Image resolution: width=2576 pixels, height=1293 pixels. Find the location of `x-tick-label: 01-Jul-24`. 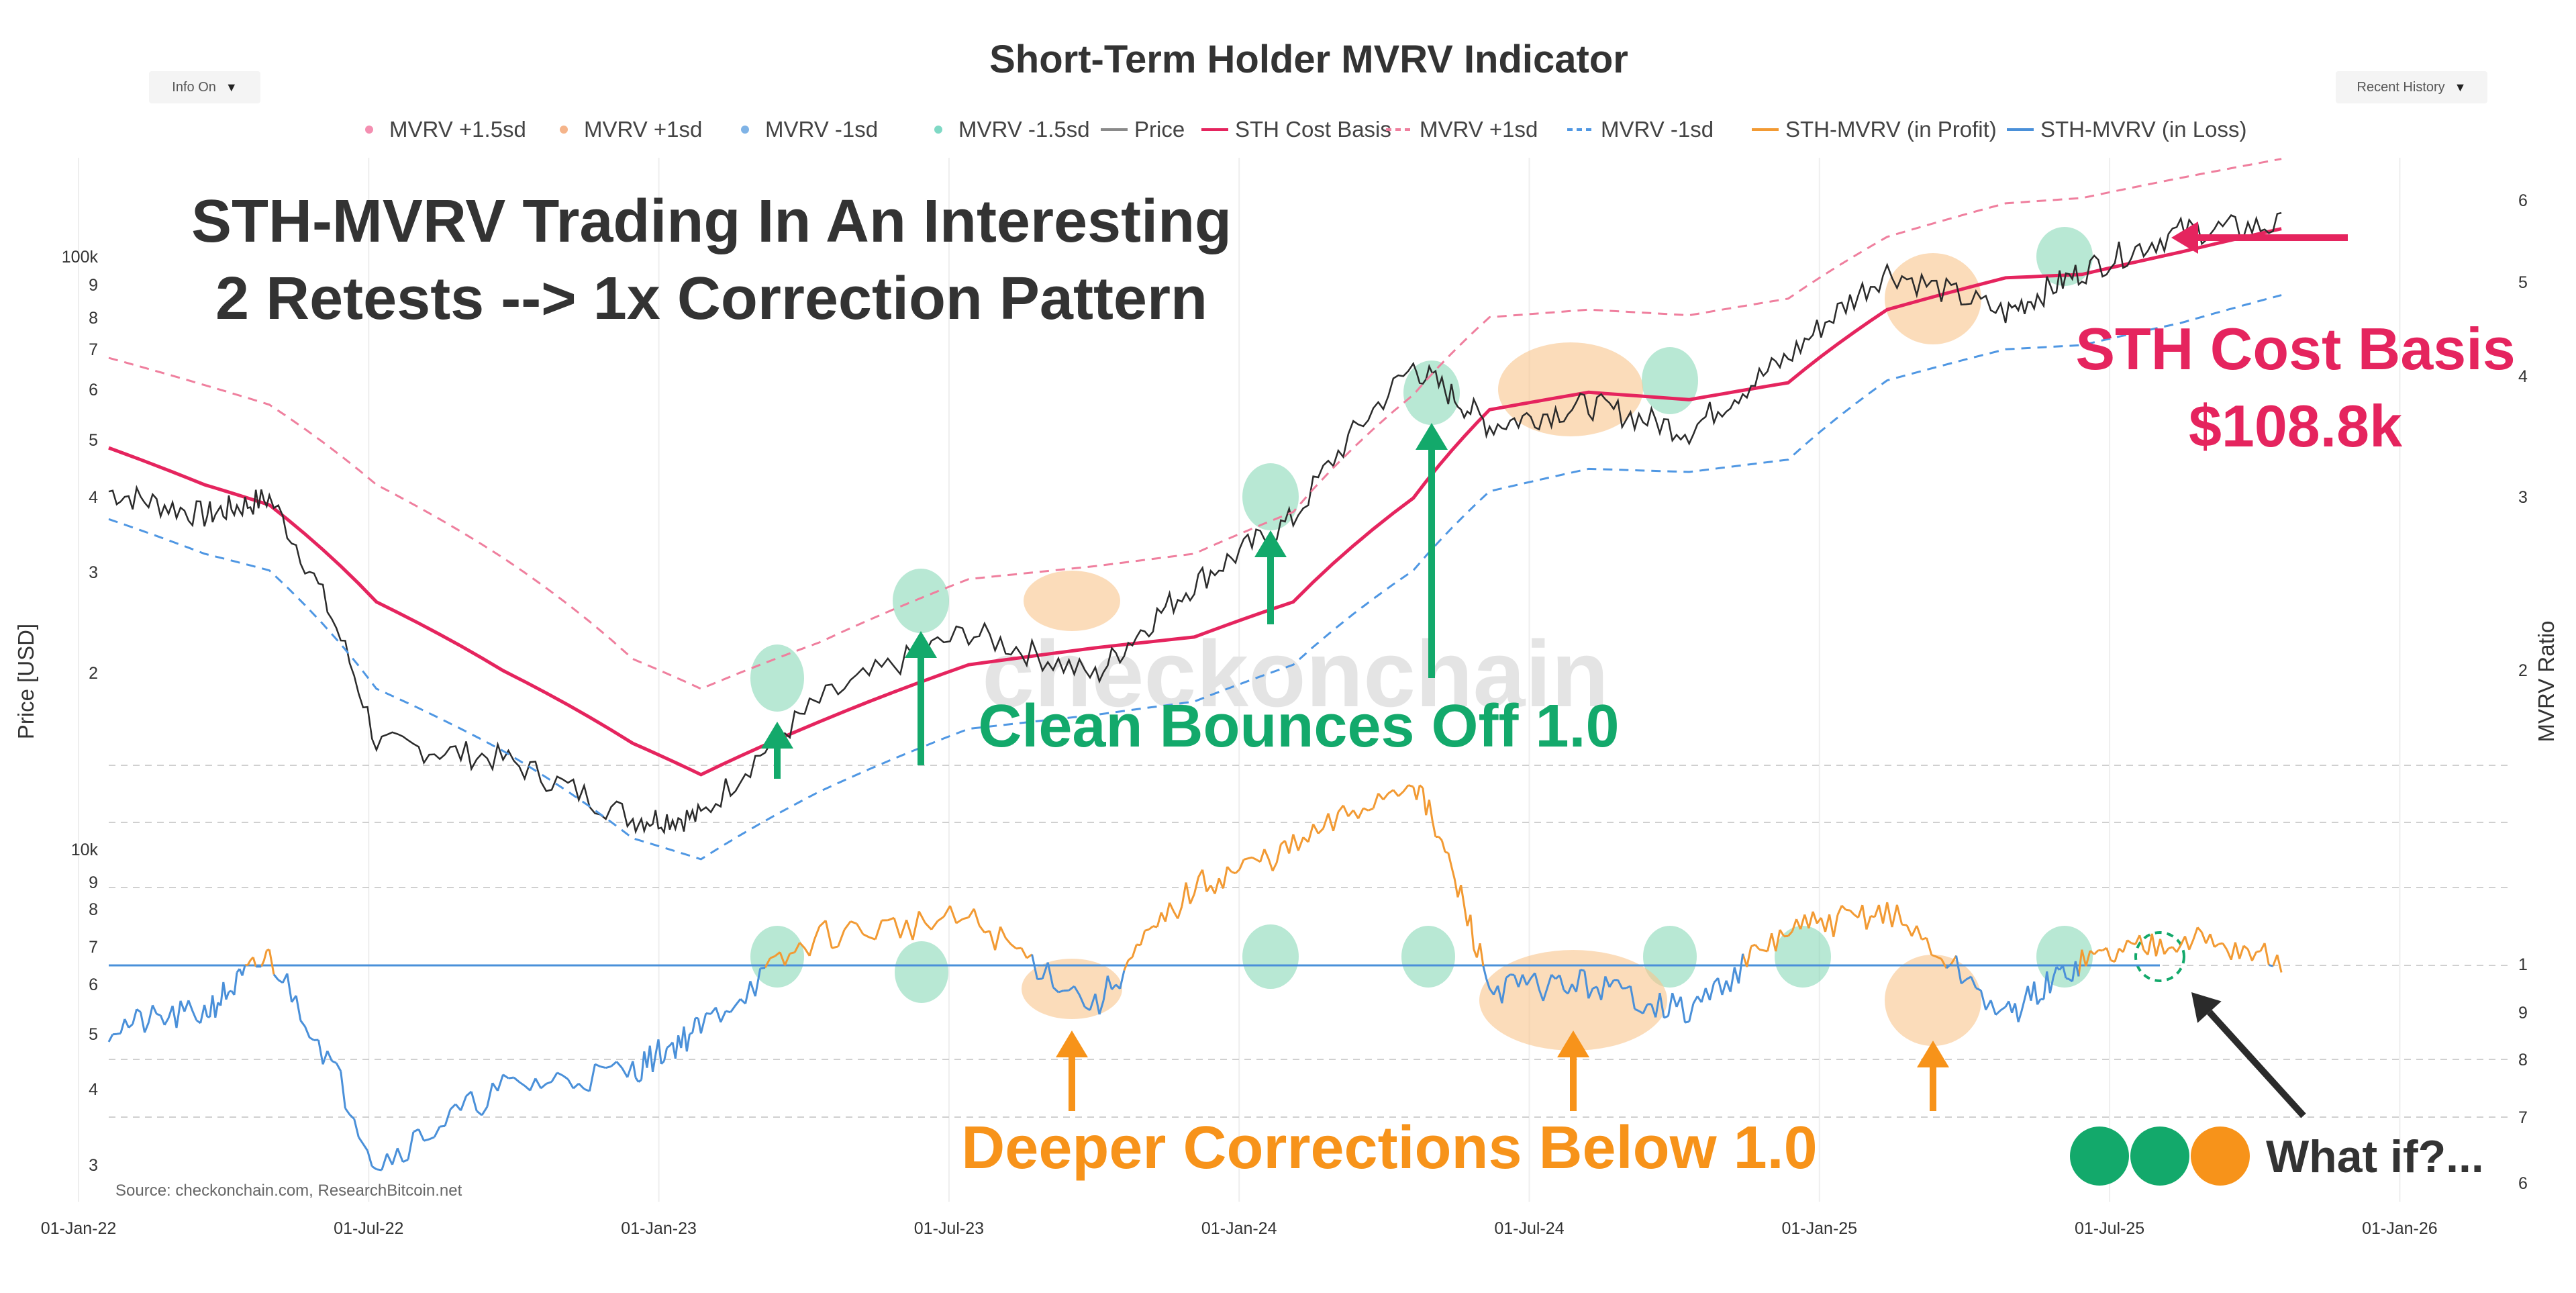

x-tick-label: 01-Jul-24 is located at coordinates (1529, 1229).